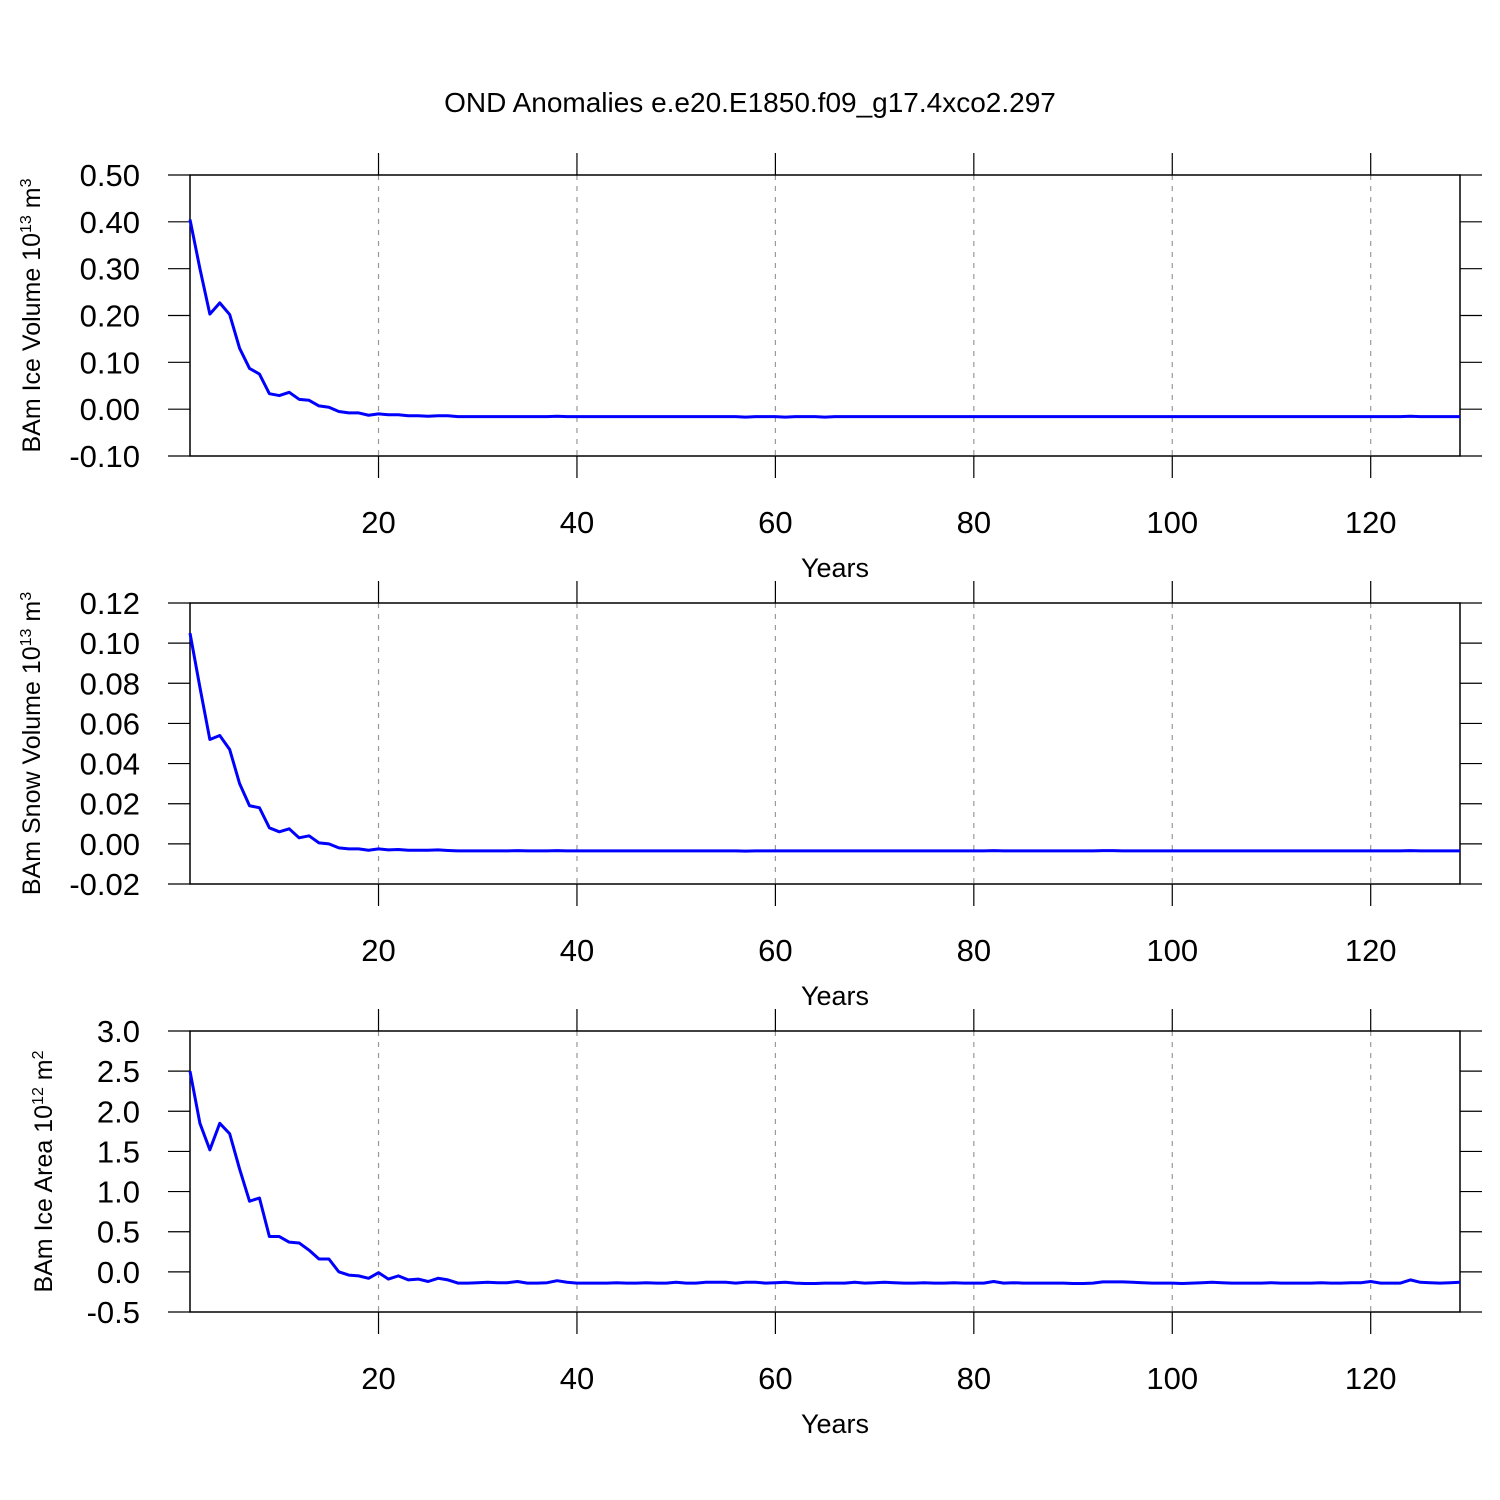  Describe the element at coordinates (110, 764) in the screenshot. I see `y-tick-label: 0.04` at that location.